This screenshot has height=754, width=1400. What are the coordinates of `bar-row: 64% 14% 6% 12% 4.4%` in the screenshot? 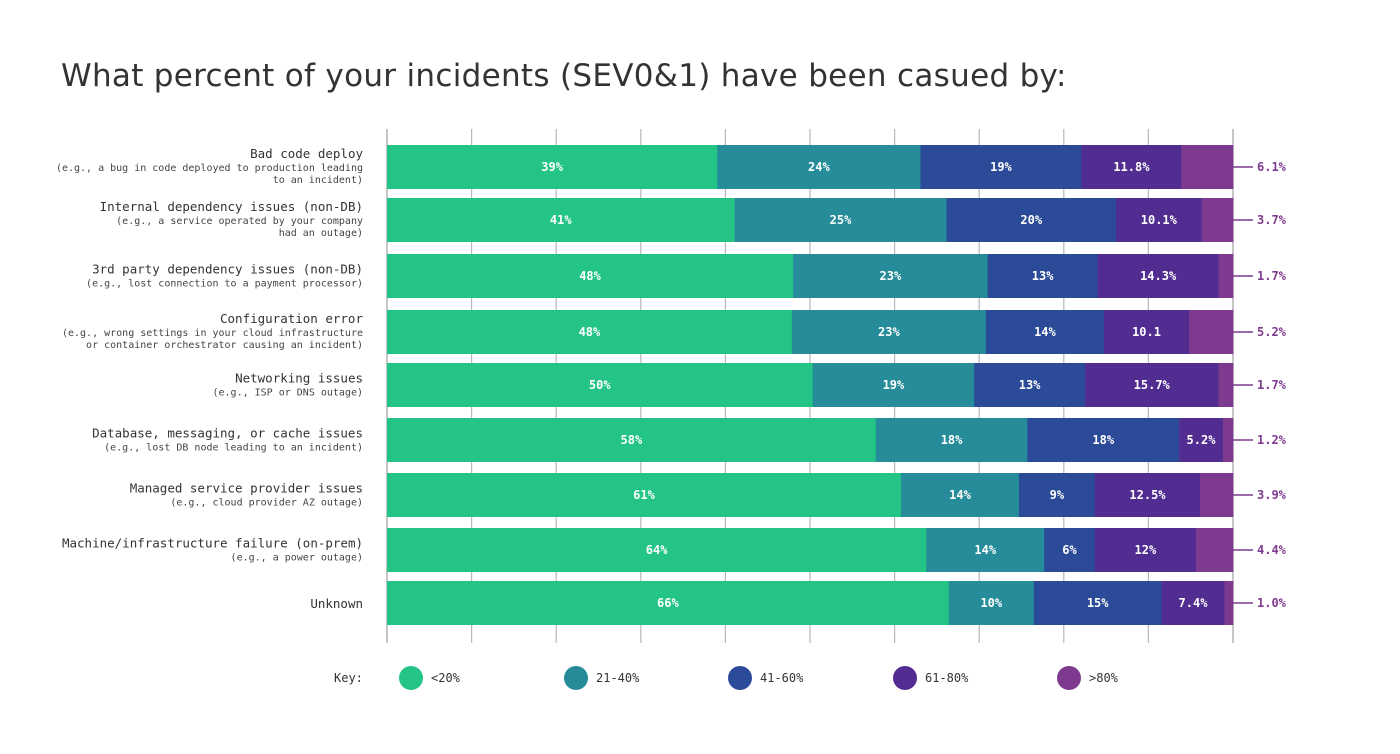 It's located at (837, 550).